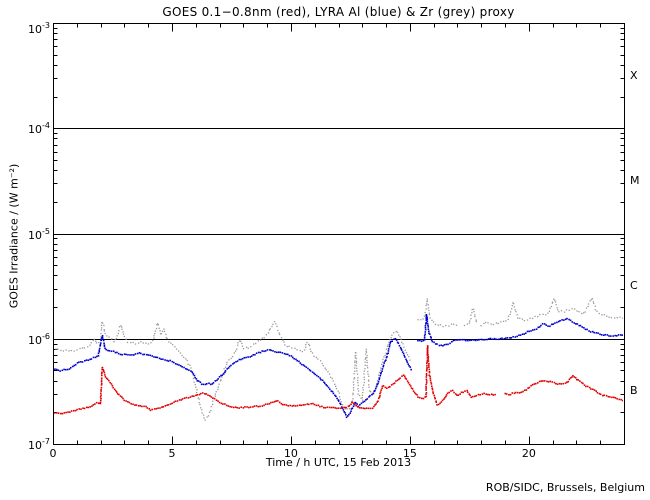 This screenshot has height=500, width=650. I want to click on y-tick-label: 10⁻⁶, so click(39, 339).